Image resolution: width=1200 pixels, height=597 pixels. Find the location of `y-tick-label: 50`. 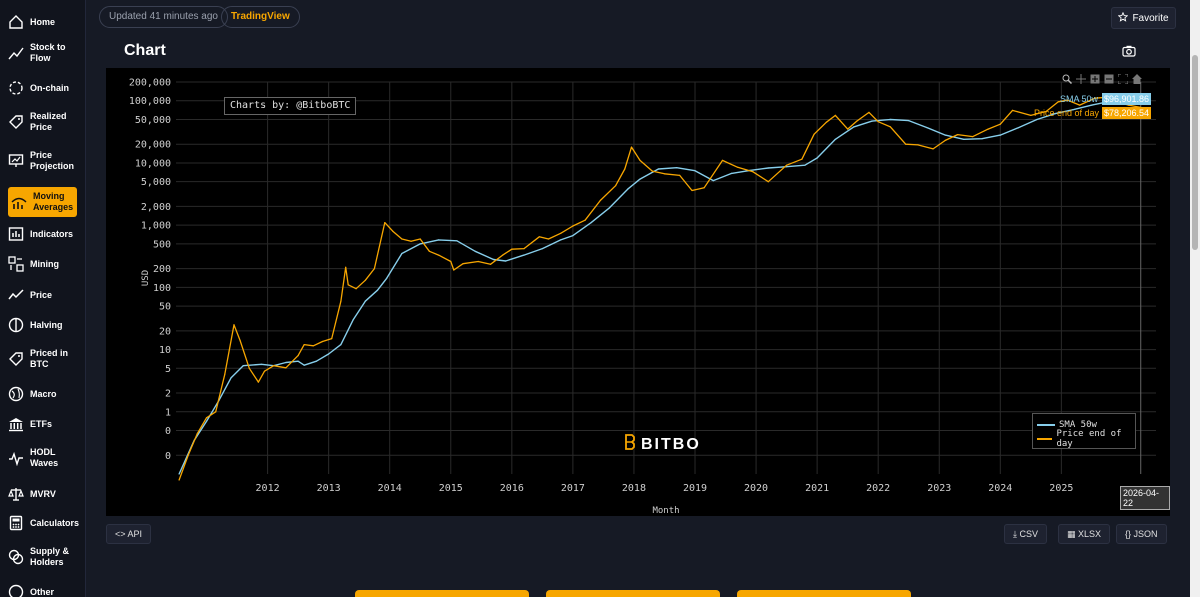

y-tick-label: 50 is located at coordinates (165, 307).